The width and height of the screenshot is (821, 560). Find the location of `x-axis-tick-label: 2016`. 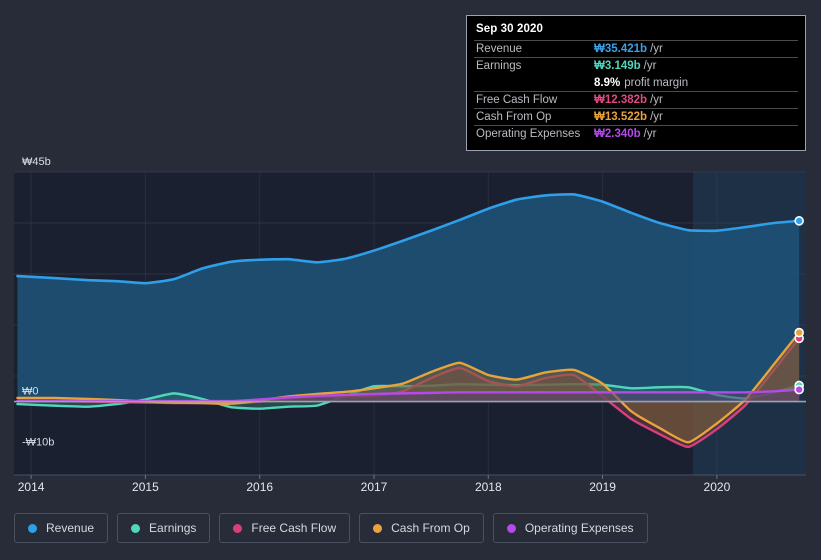

x-axis-tick-label: 2016 is located at coordinates (259, 487).